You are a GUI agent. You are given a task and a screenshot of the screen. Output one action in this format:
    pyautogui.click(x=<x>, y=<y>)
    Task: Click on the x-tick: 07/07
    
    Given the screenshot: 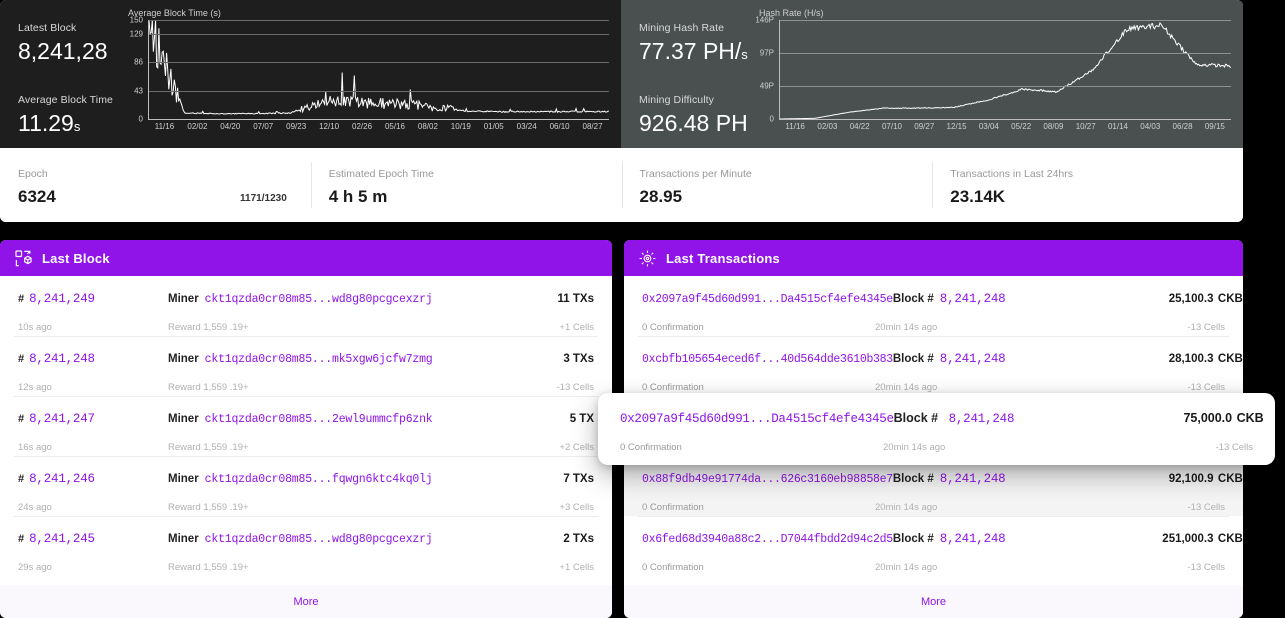 What is the action you would take?
    pyautogui.click(x=263, y=126)
    